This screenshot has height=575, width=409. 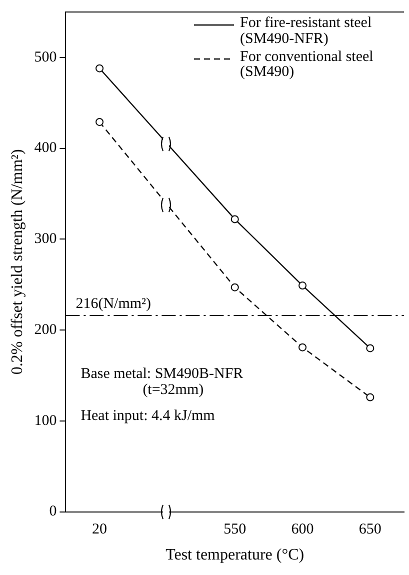 I want to click on y-tick-label: 400, so click(x=45, y=148).